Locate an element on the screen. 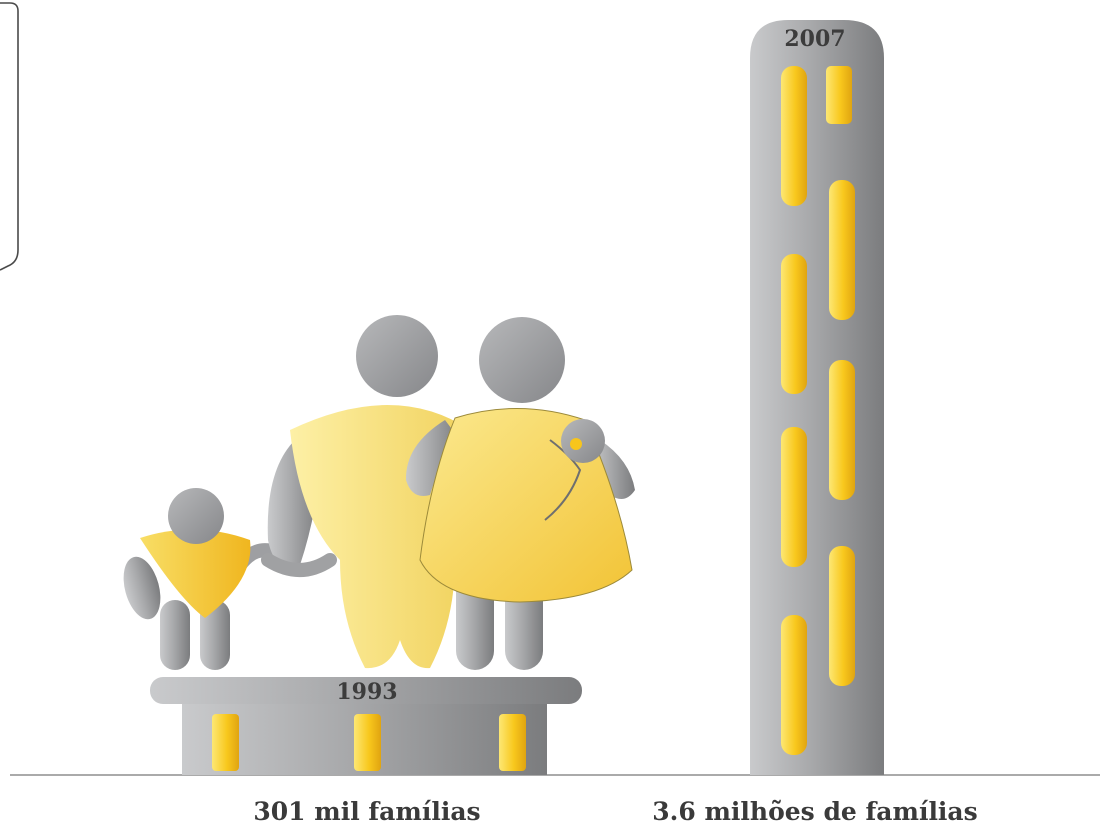 The height and width of the screenshot is (832, 1110). bar-2007-year-label: 2007 is located at coordinates (814, 39).